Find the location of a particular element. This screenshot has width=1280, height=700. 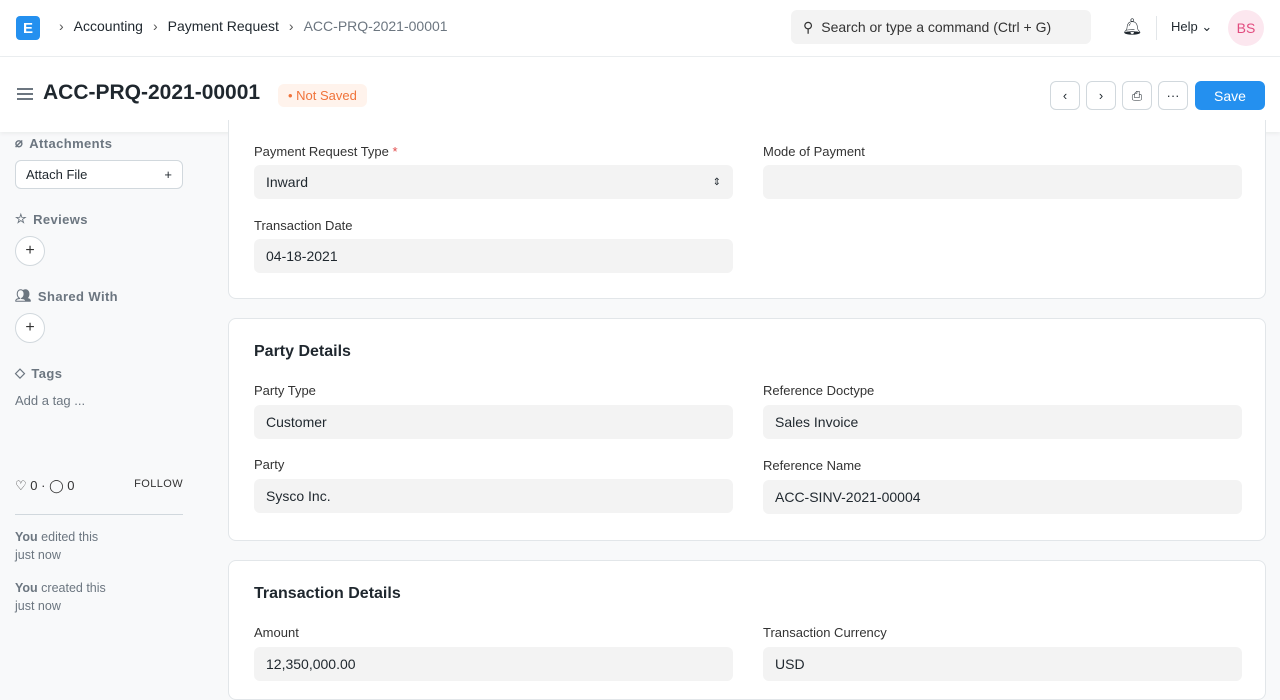

reference-doctype-input: Sales Invoice is located at coordinates (1002, 422).